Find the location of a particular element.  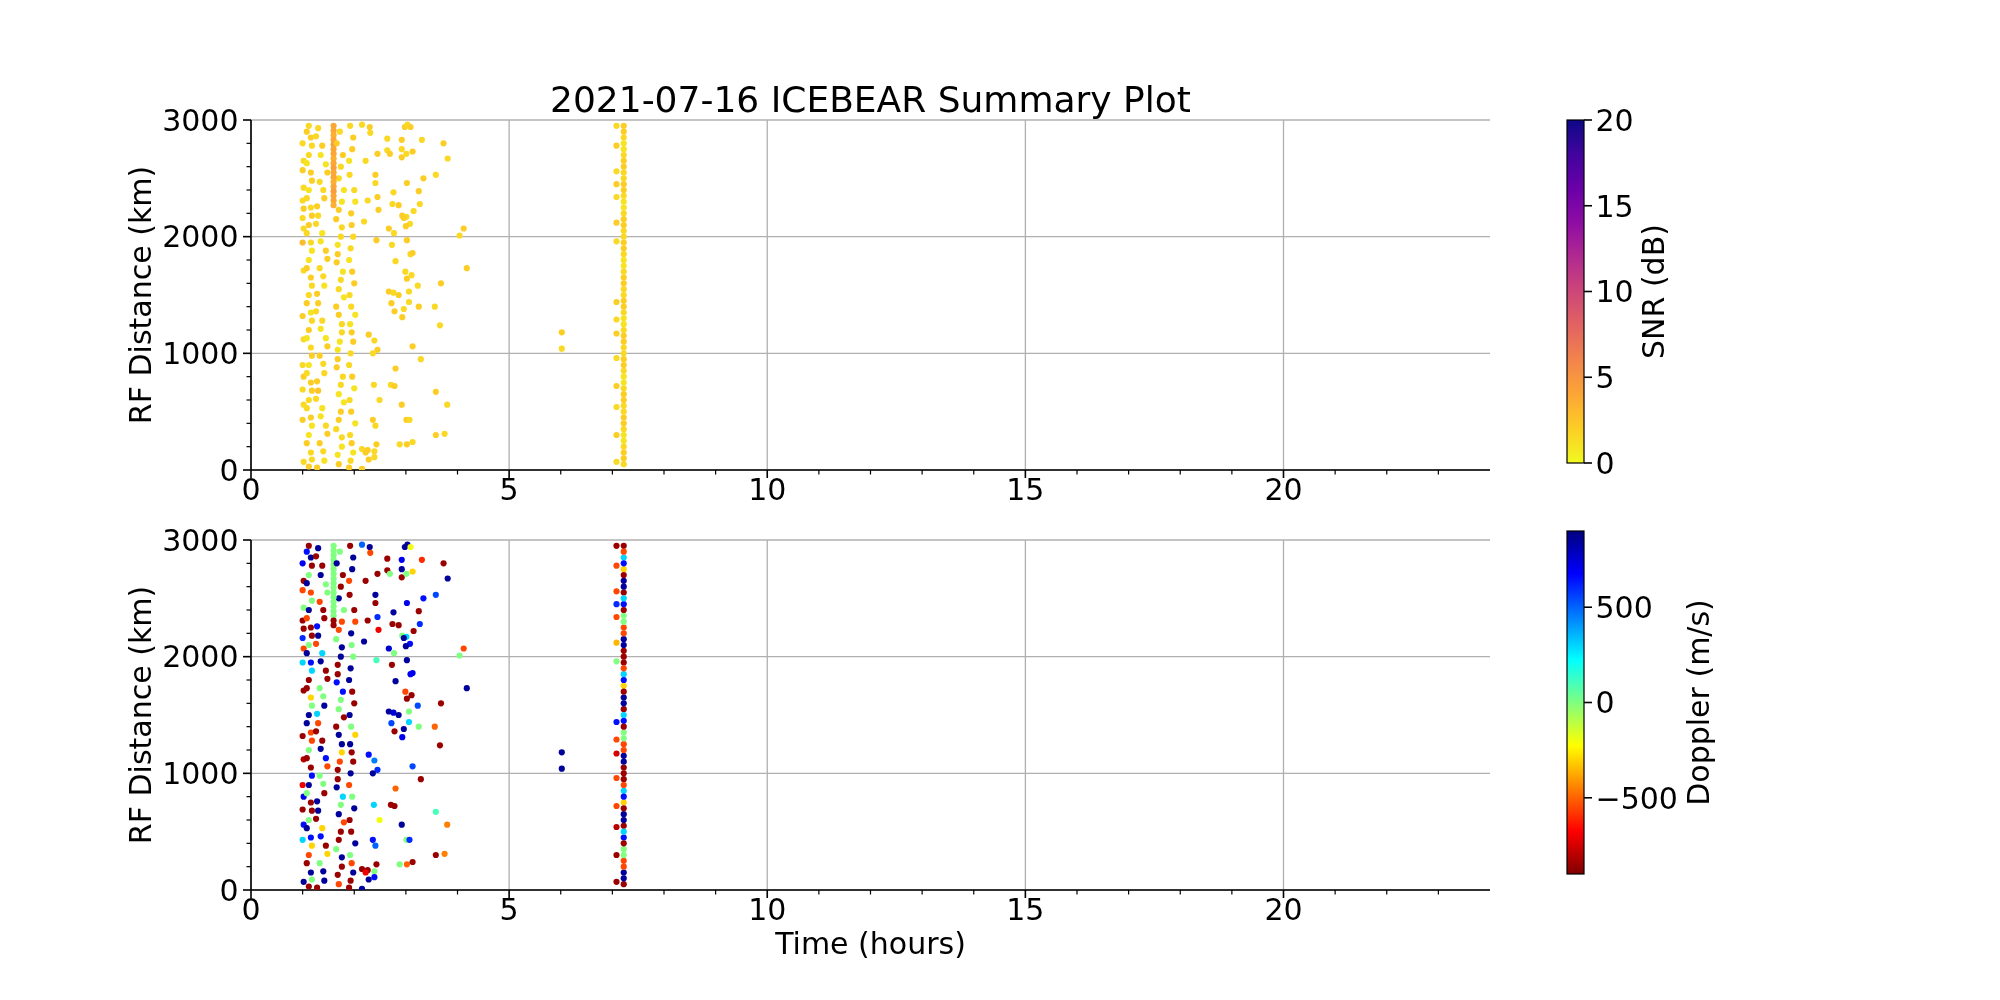

color-bar-label: 20 is located at coordinates (1614, 120).